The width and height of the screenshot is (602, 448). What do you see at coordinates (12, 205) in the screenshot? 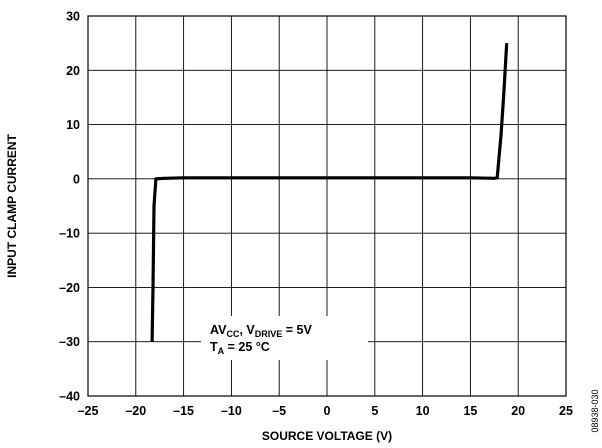
I see `y-axis-label: INPUT CLAMP CURRENT` at bounding box center [12, 205].